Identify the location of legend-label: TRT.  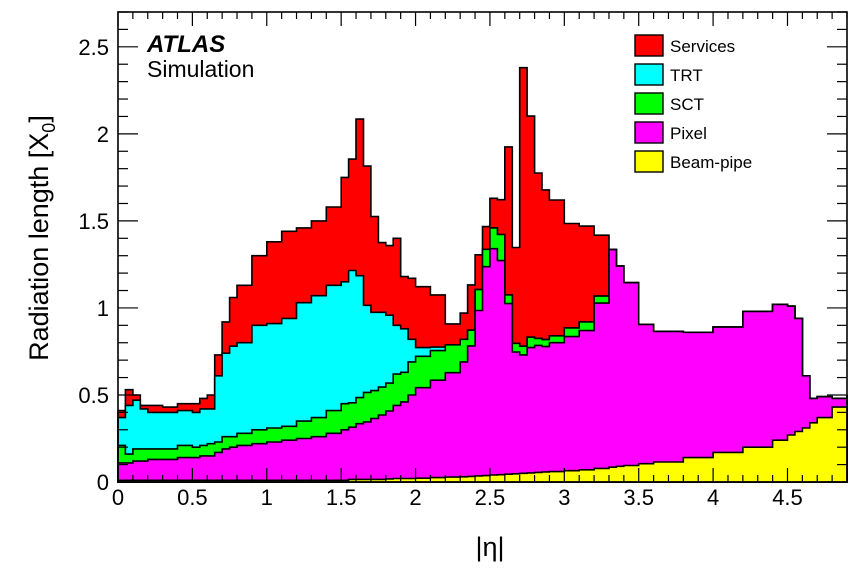
(686, 75).